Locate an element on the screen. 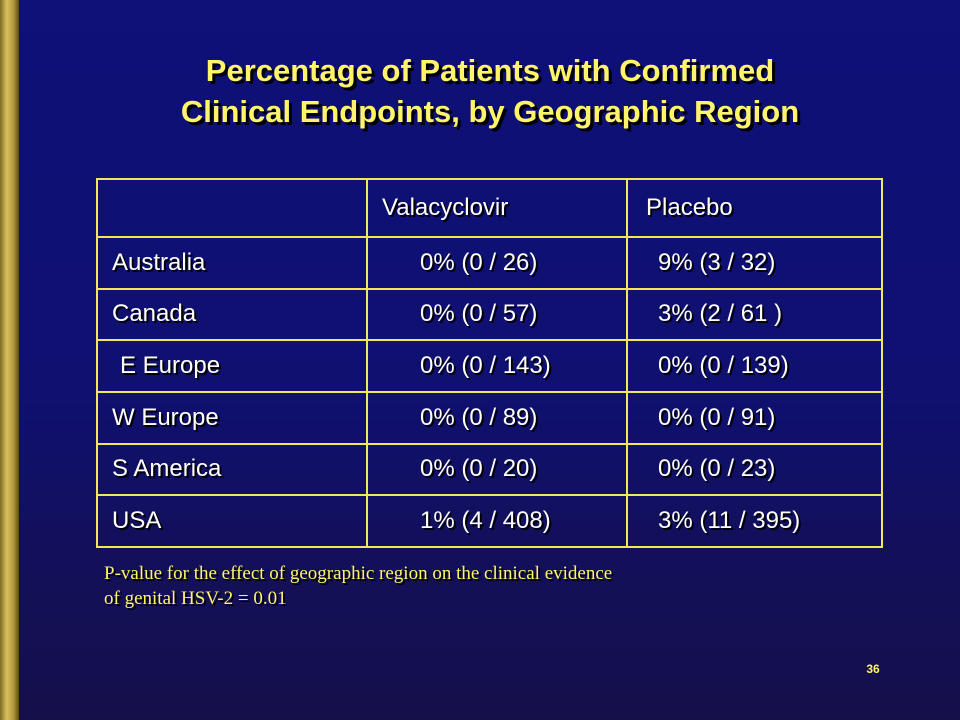  page-number: 36 is located at coordinates (873, 669).